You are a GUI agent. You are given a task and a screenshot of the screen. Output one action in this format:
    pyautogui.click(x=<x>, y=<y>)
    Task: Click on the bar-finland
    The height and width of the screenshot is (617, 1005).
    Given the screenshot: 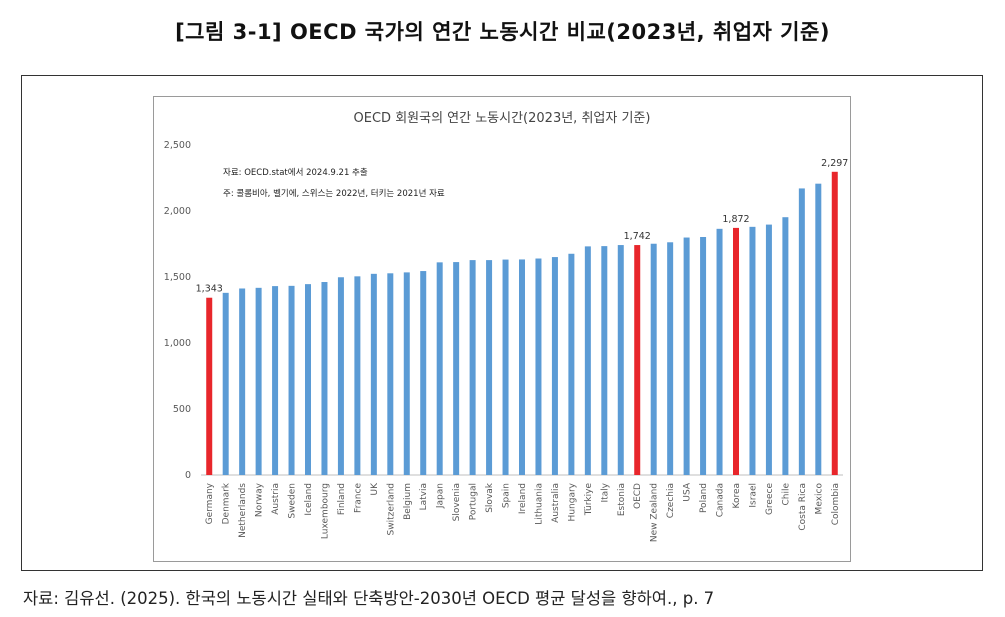 What is the action you would take?
    pyautogui.click(x=340, y=376)
    